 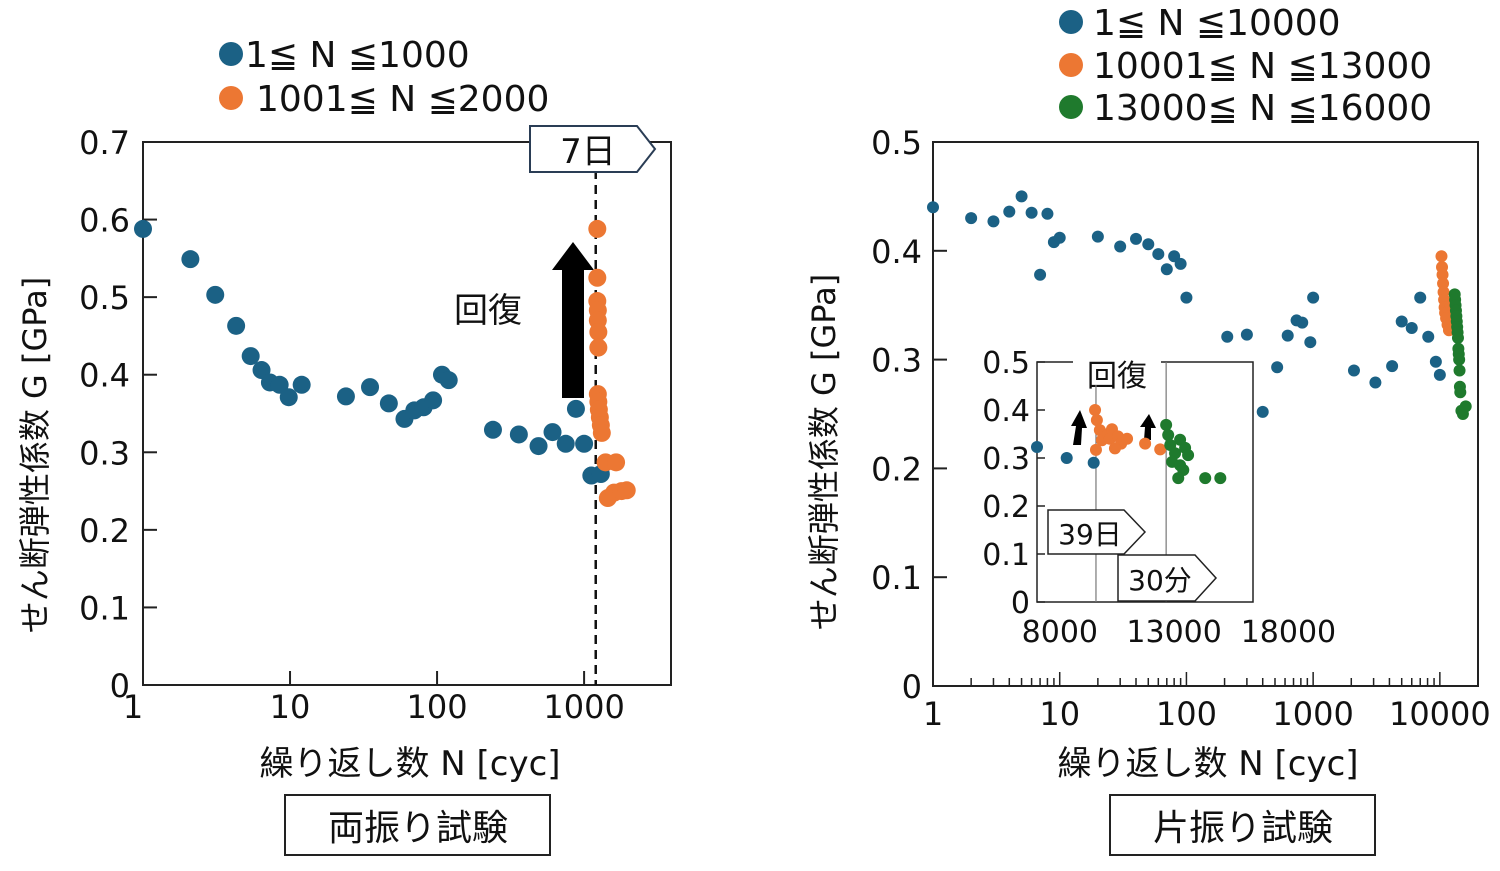 What do you see at coordinates (357, 55) in the screenshot?
I see `legend-label: 1≦ N ≦1000` at bounding box center [357, 55].